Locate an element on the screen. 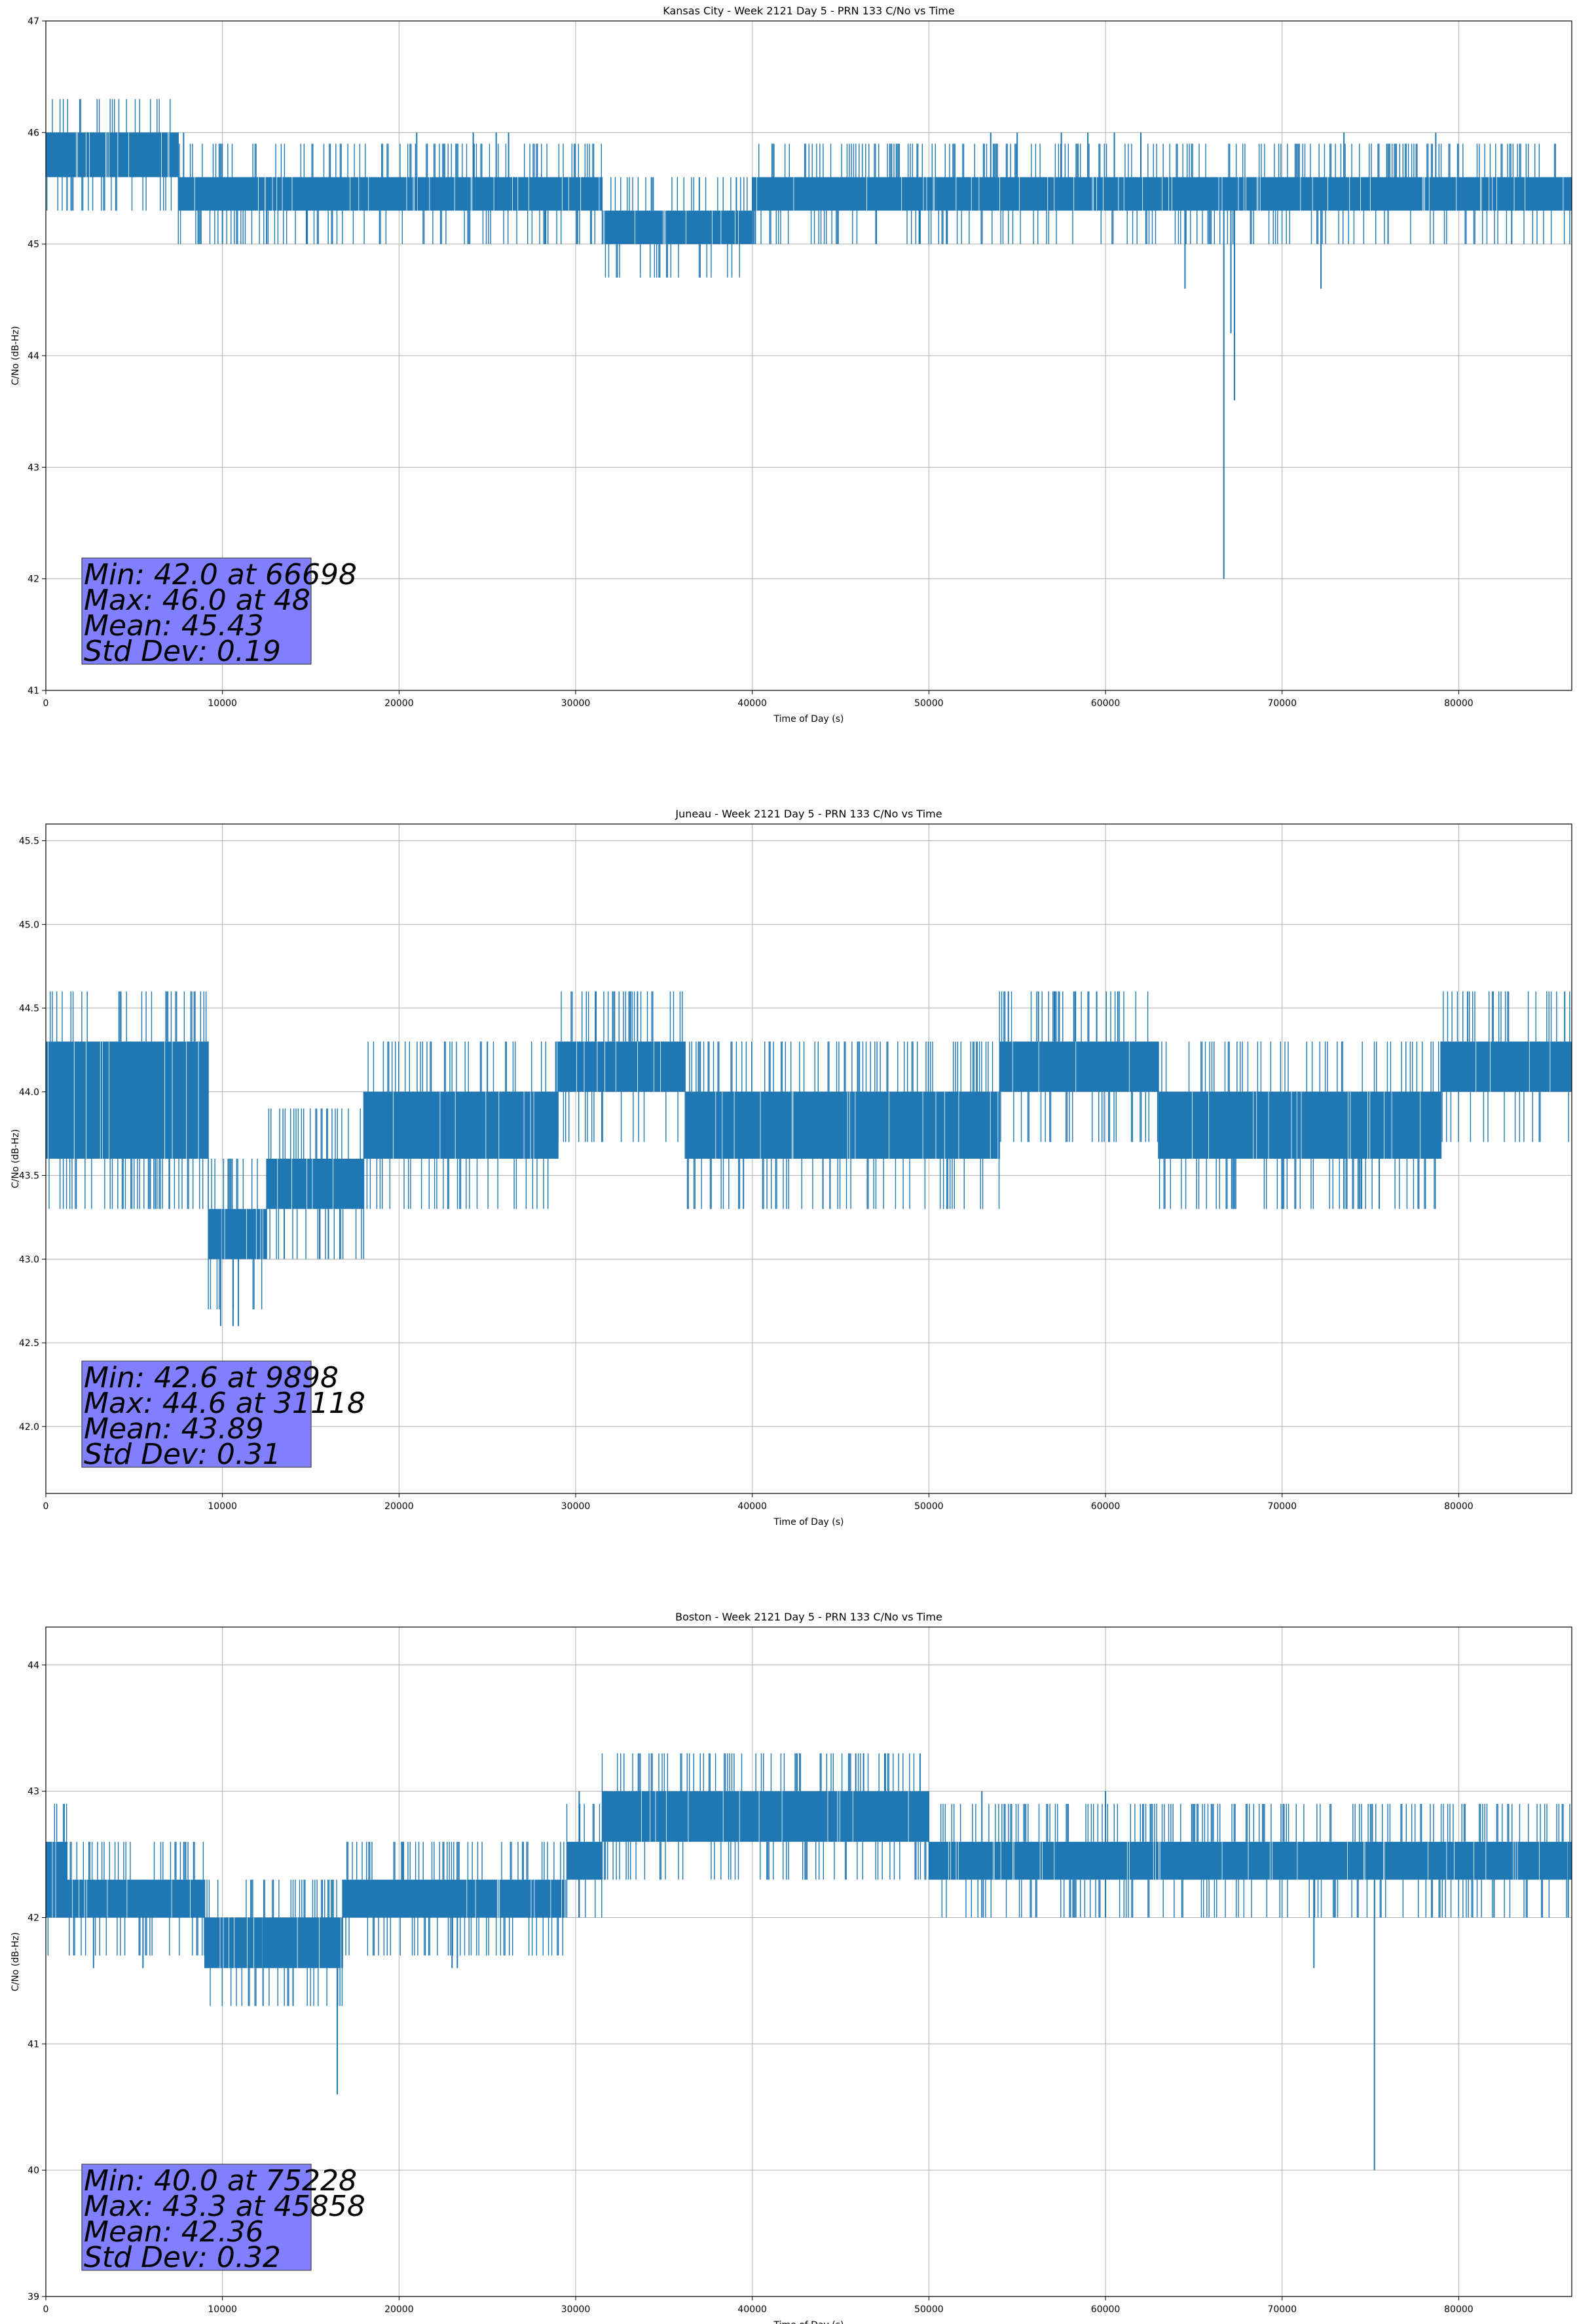 Image resolution: width=1577 pixels, height=2324 pixels. y-tick-label: 47 is located at coordinates (33, 21).